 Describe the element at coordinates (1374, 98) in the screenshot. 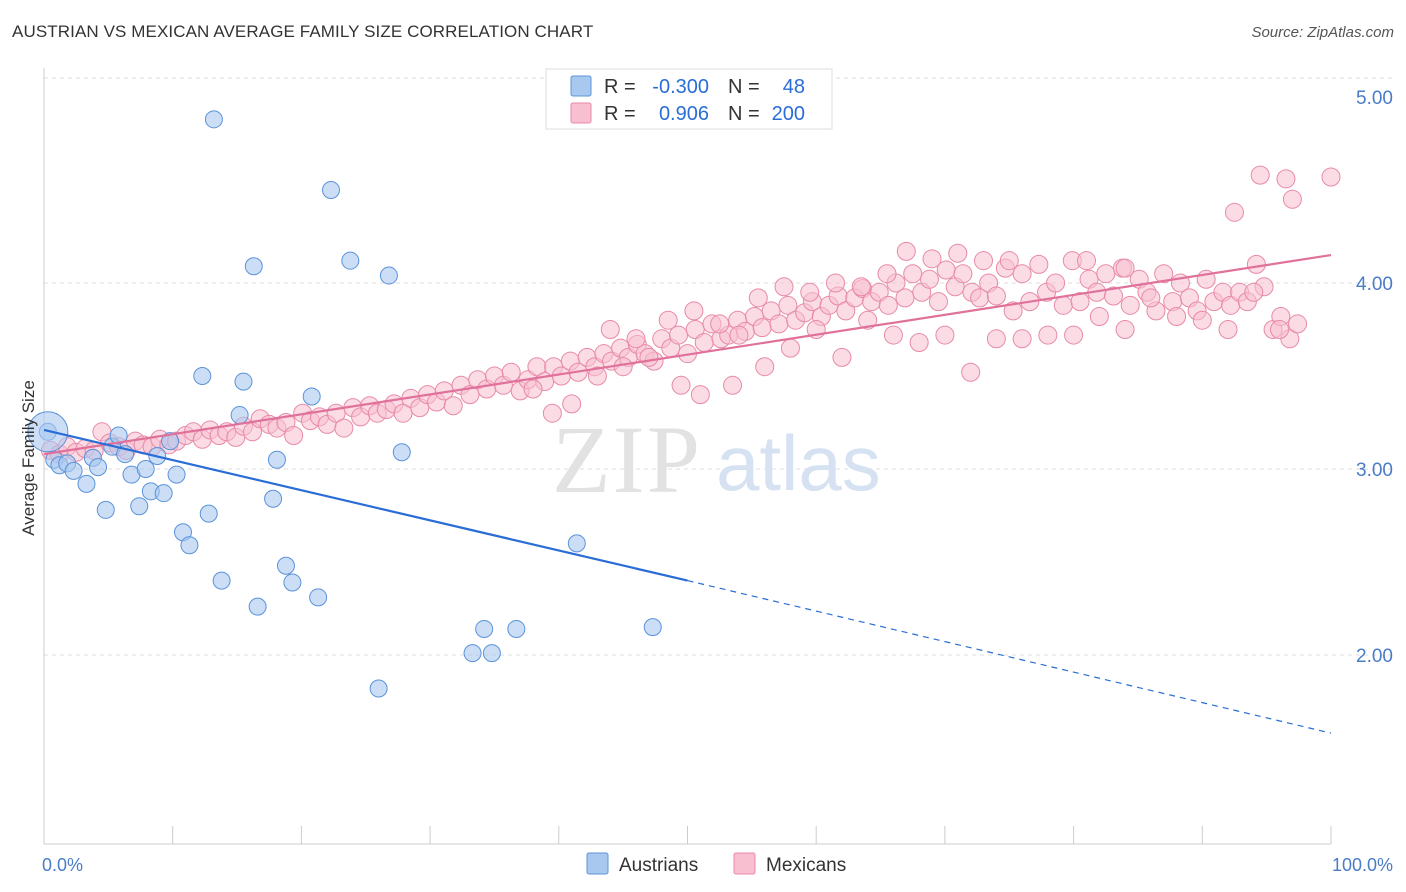

I see `y-tick-label: 5.00` at that location.